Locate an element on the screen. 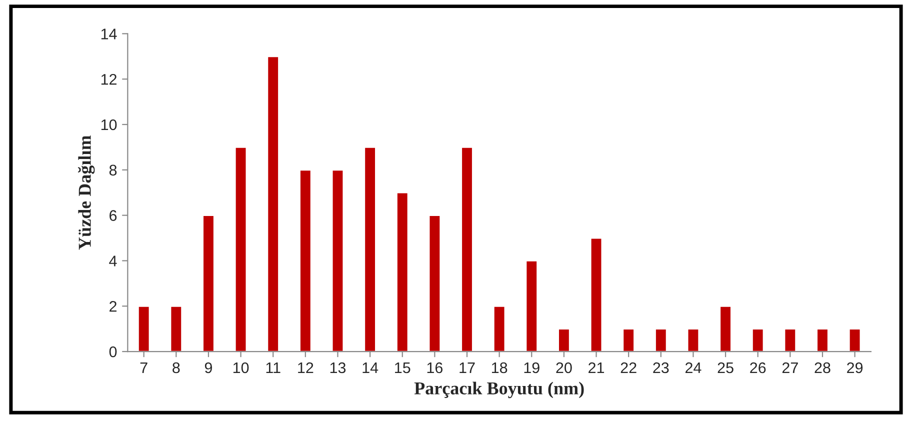  x-tick-label: 19 is located at coordinates (532, 368).